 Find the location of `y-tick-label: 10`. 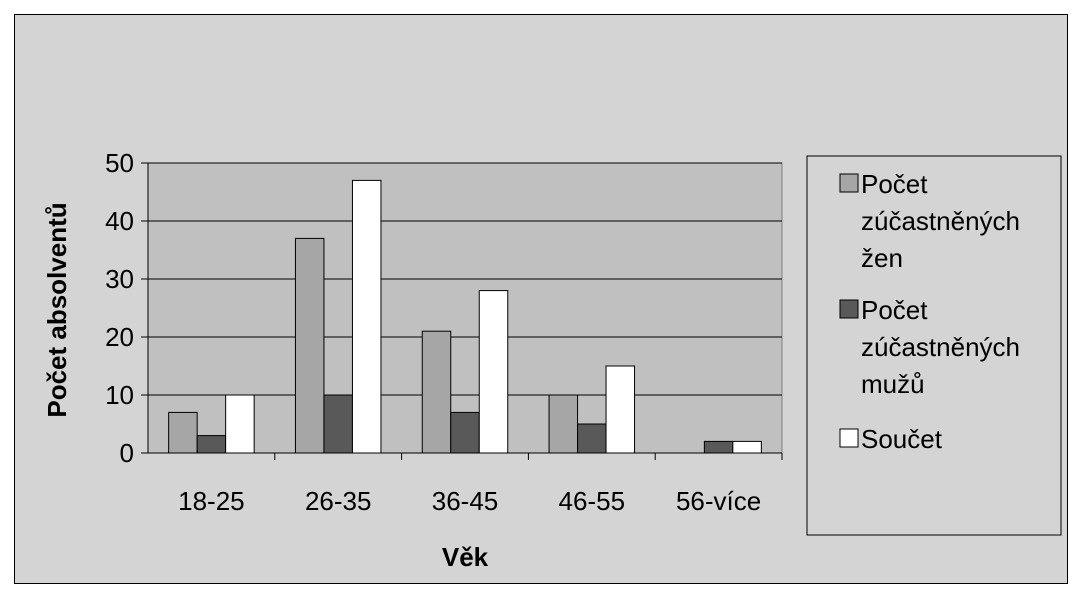

y-tick-label: 10 is located at coordinates (119, 395).